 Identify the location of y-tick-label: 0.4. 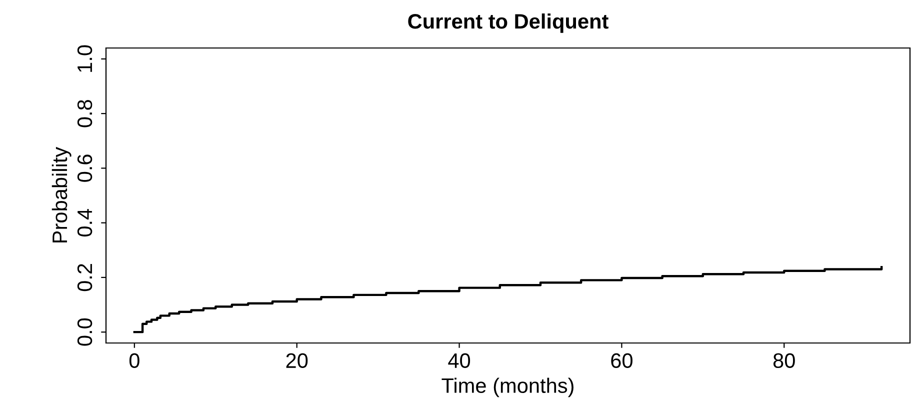
(84, 222).